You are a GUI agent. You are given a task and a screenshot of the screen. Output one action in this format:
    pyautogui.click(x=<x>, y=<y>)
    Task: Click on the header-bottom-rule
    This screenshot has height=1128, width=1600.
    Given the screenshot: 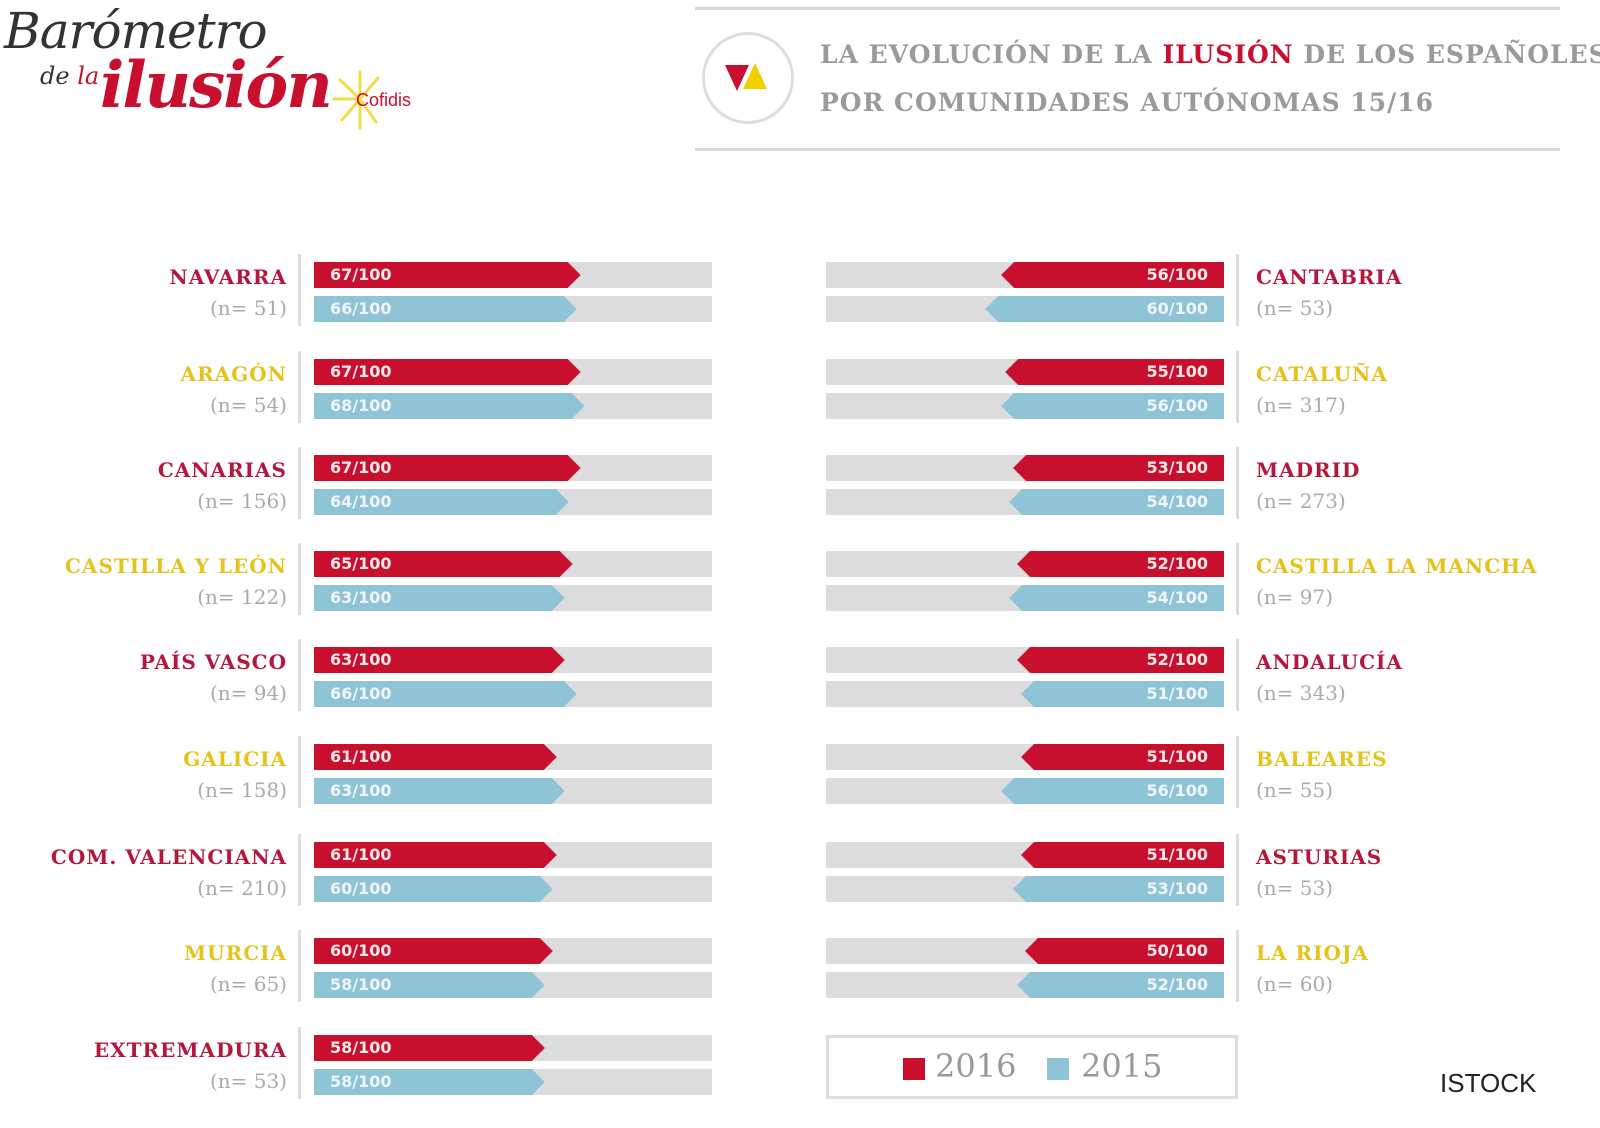 What is the action you would take?
    pyautogui.click(x=1127, y=149)
    